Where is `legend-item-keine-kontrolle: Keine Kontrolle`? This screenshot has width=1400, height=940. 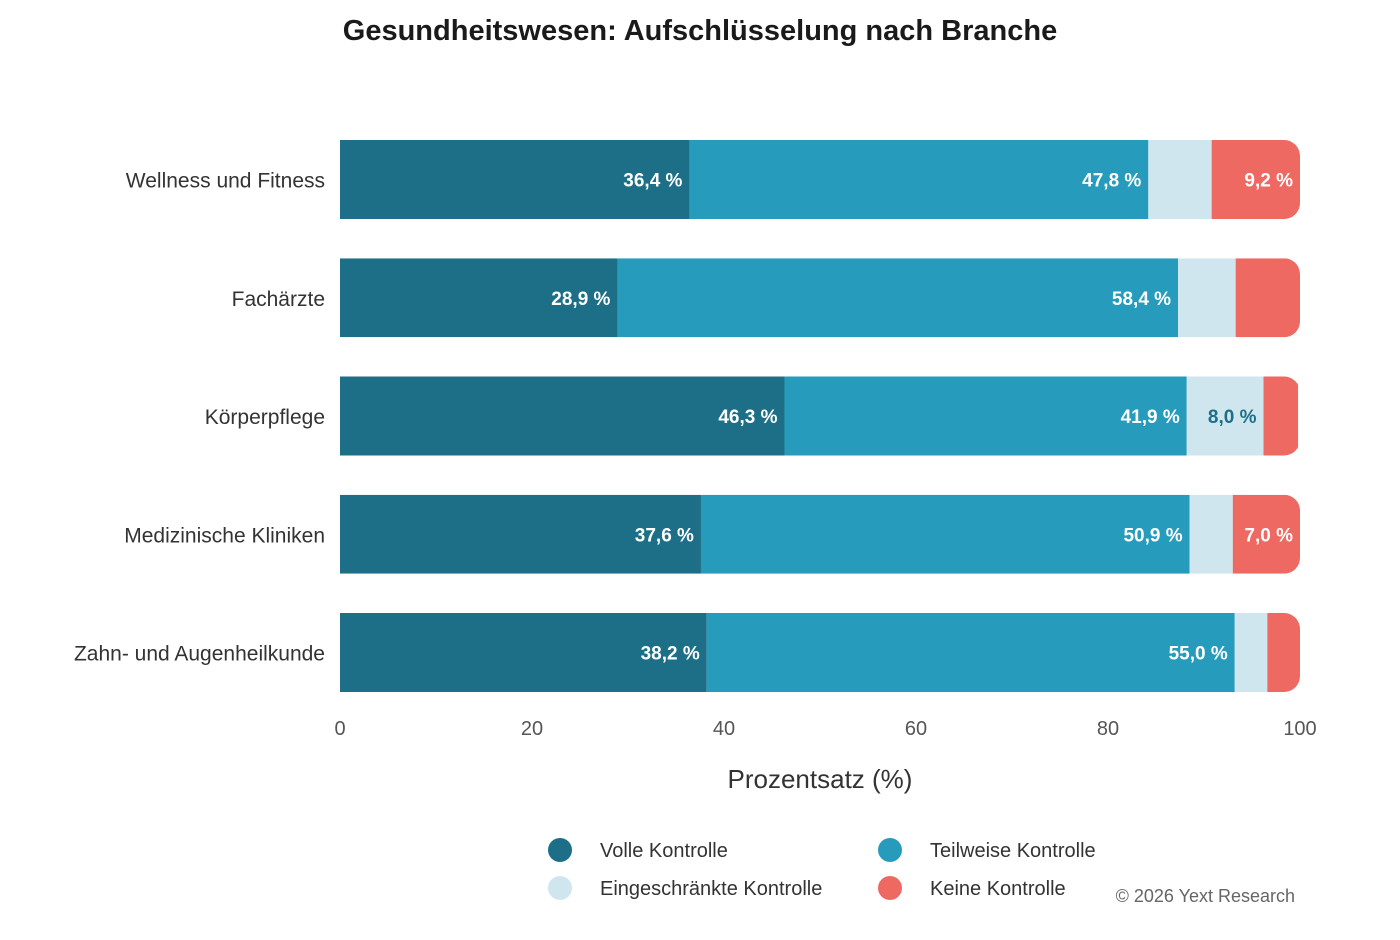 legend-item-keine-kontrolle: Keine Kontrolle is located at coordinates (972, 888).